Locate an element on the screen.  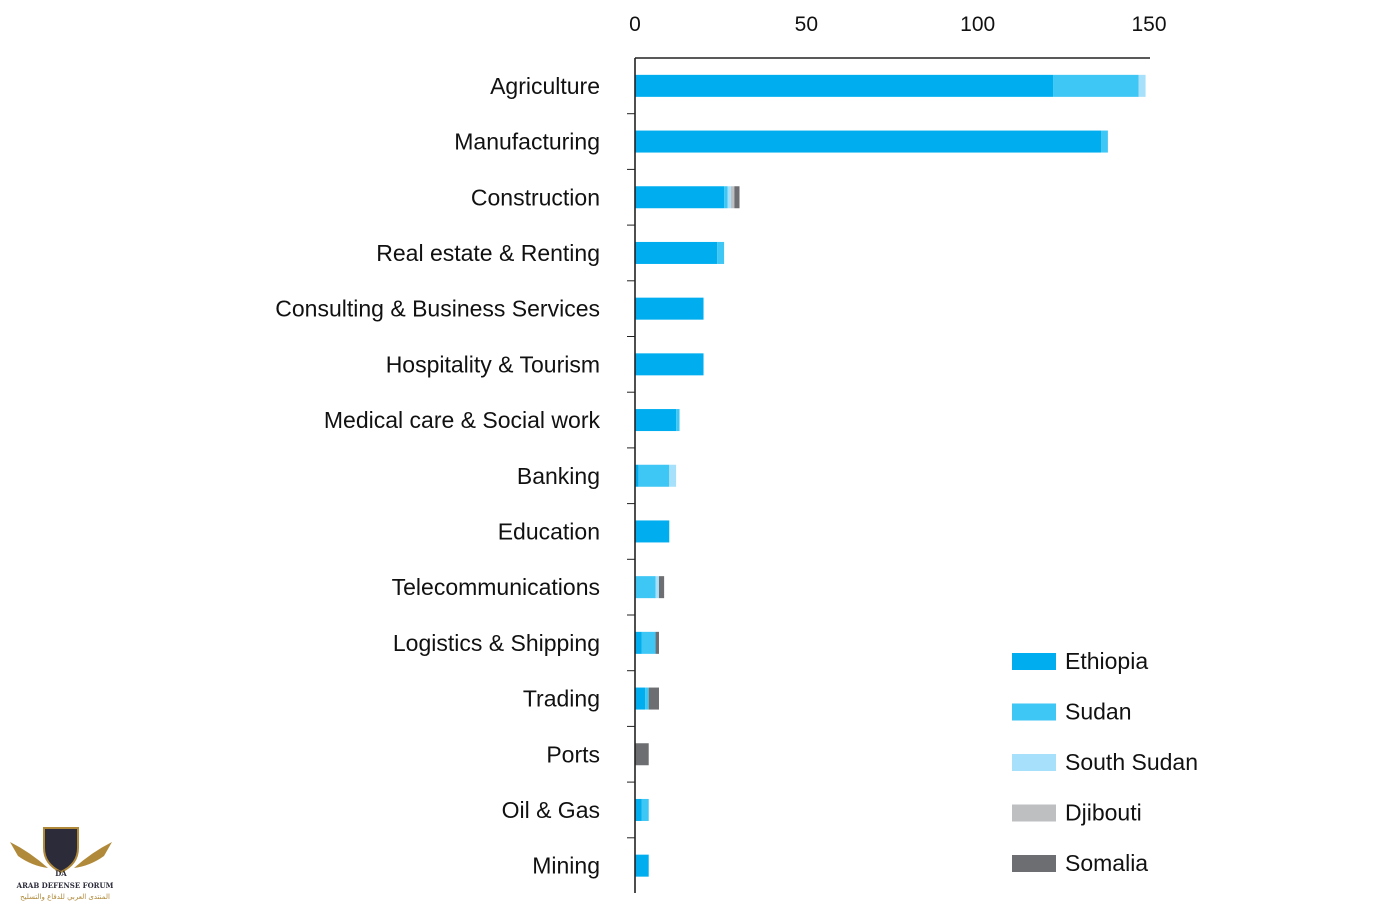
legend-label: Djibouti is located at coordinates (1103, 813).